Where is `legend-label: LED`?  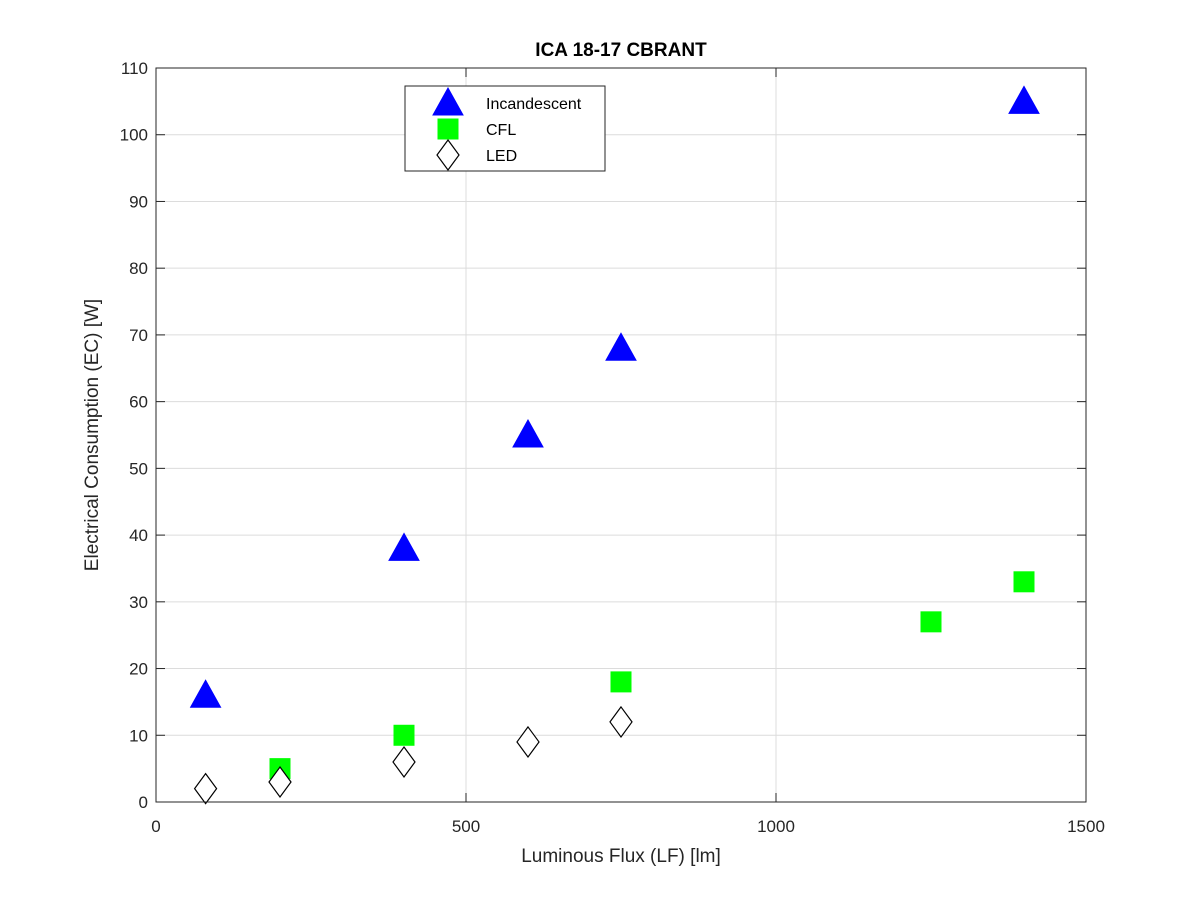
legend-label: LED is located at coordinates (501, 156).